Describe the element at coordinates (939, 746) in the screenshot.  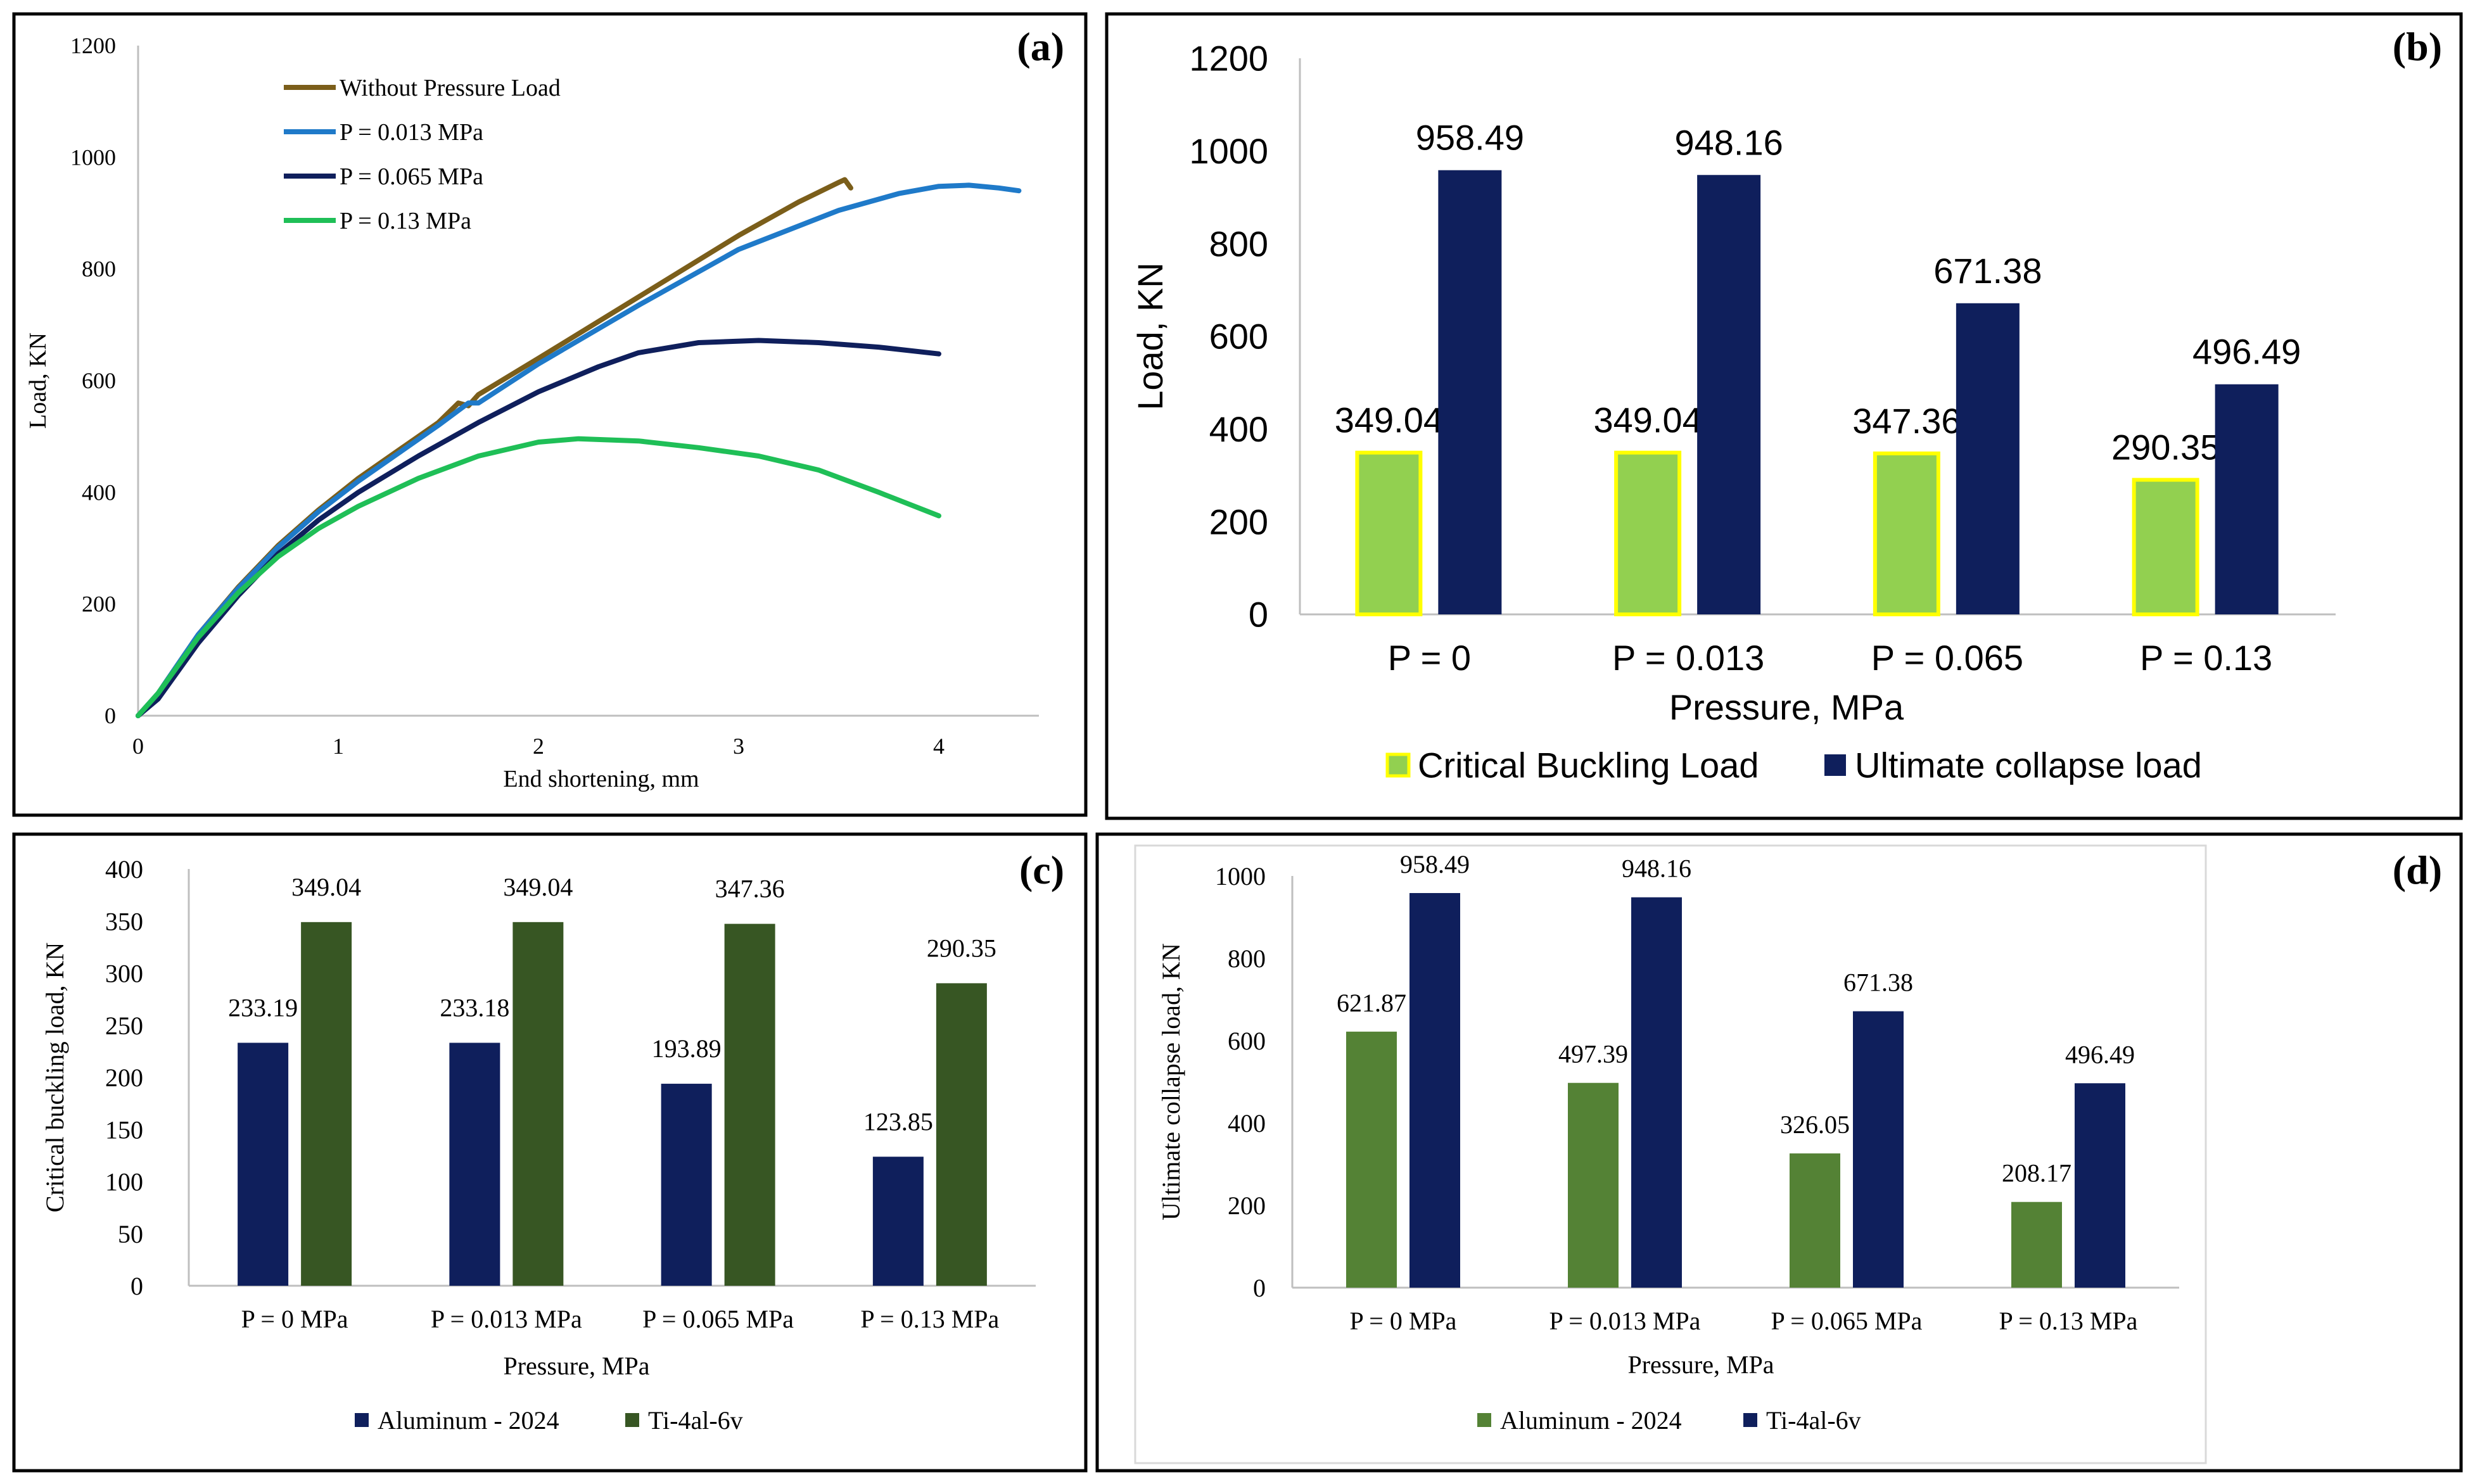
I see `x-tick-label: 4` at that location.